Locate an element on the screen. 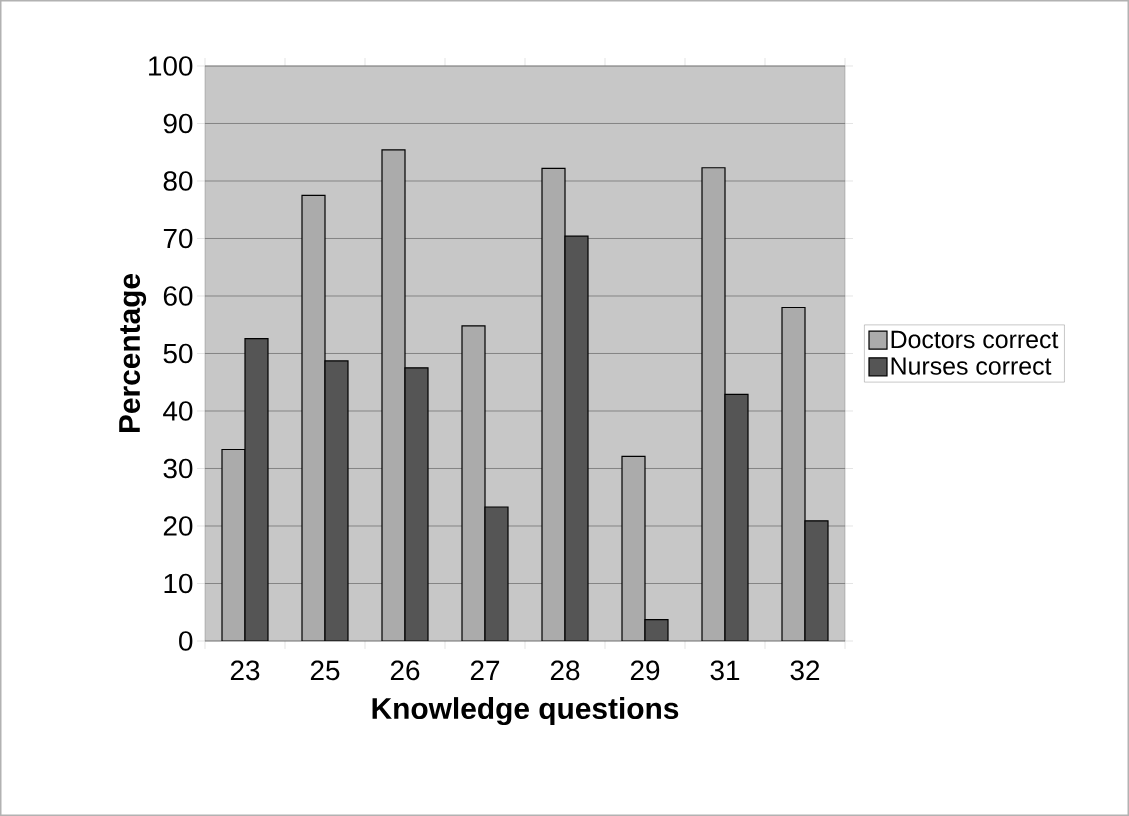 The image size is (1129, 816). y-tick-label: 80 is located at coordinates (178, 181).